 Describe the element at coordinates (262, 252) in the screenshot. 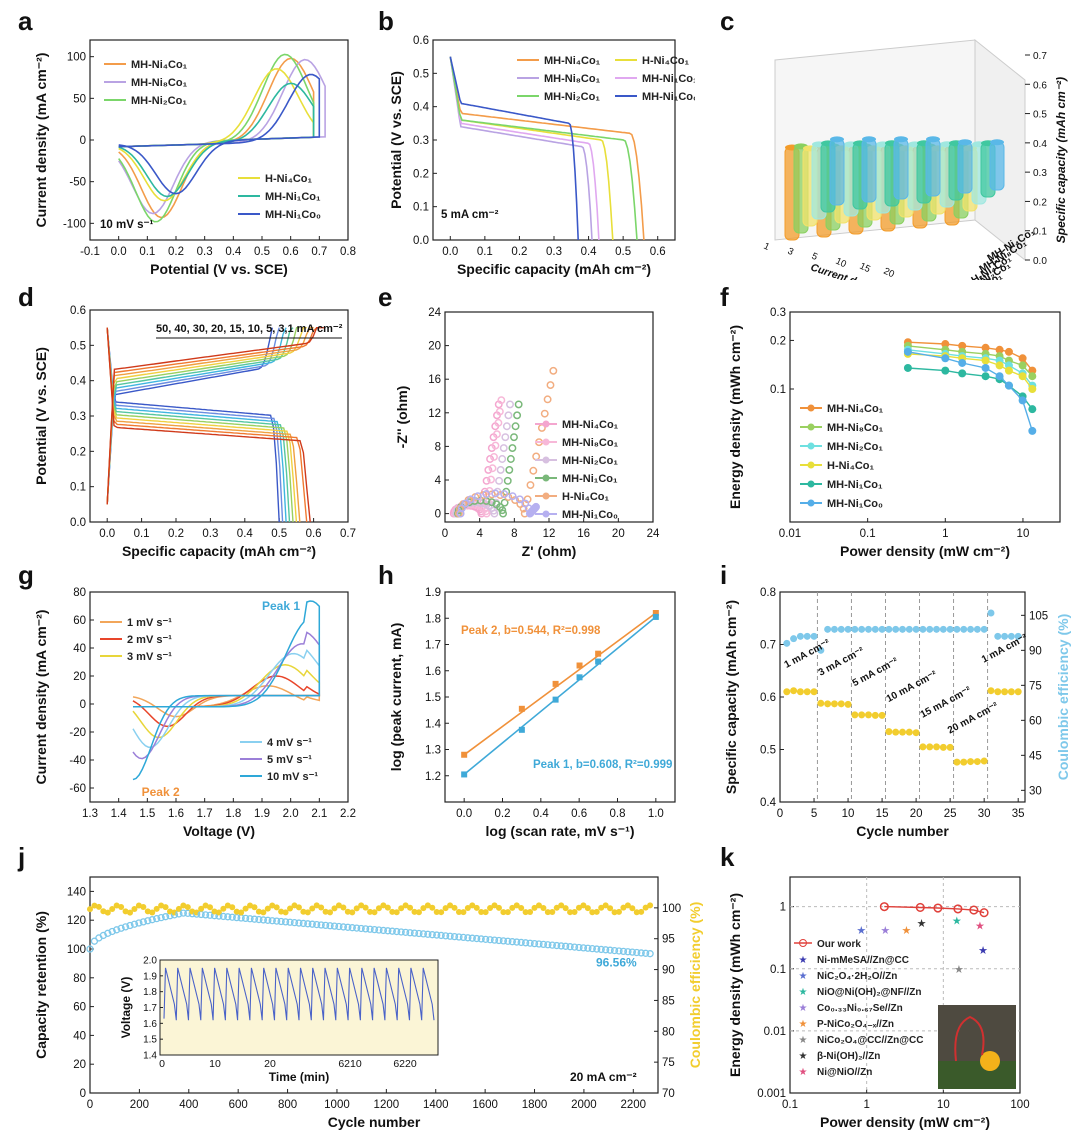

I see `a-xtick-label: 0.5` at that location.